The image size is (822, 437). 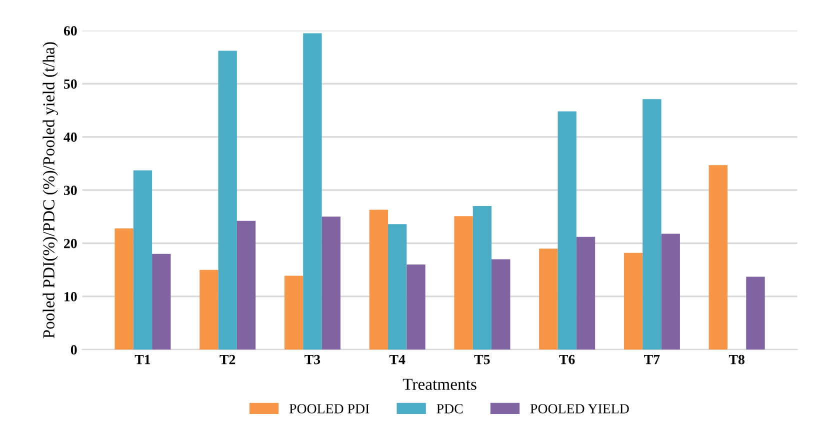 I want to click on y-axis-title: Pooled PDI(%)/PDC (%)/Pooled yield (t/ha), so click(x=50, y=190).